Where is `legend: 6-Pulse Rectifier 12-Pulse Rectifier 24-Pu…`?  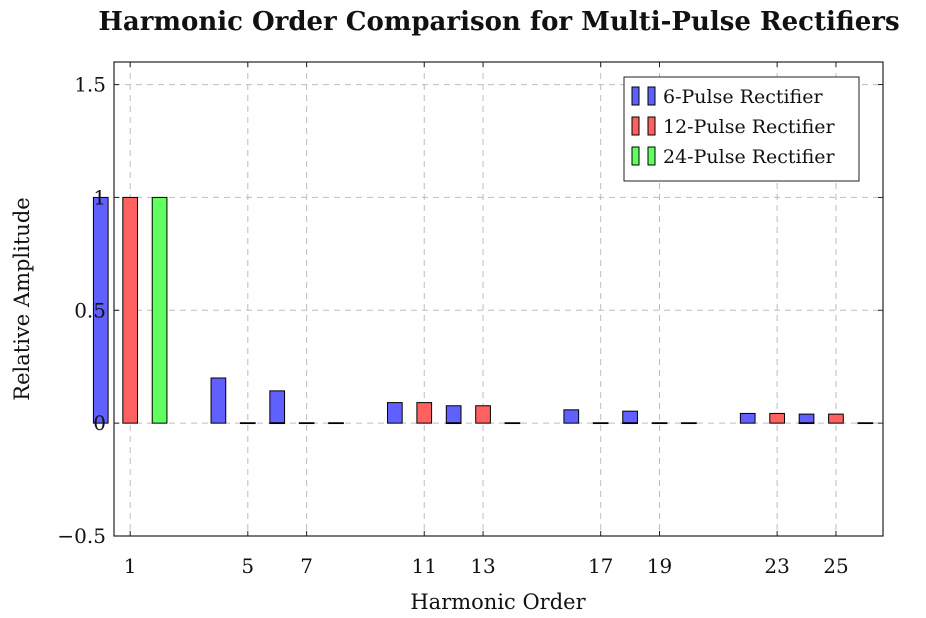 legend: 6-Pulse Rectifier 12-Pulse Rectifier 24-Pu… is located at coordinates (741, 129).